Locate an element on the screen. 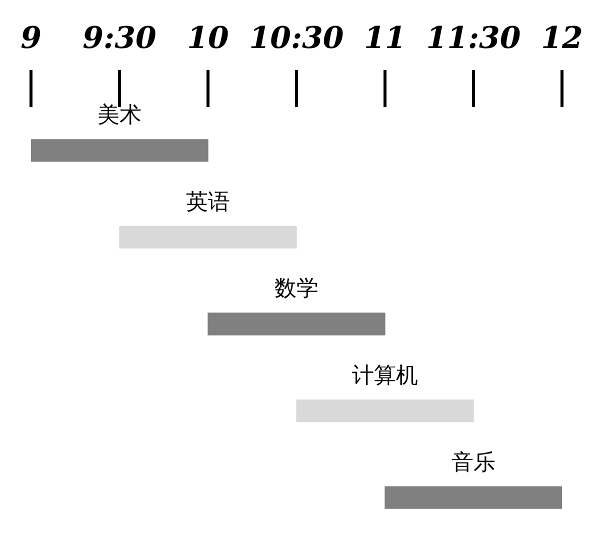 The width and height of the screenshot is (609, 553). x-tick-label: 9:30 is located at coordinates (119, 38).